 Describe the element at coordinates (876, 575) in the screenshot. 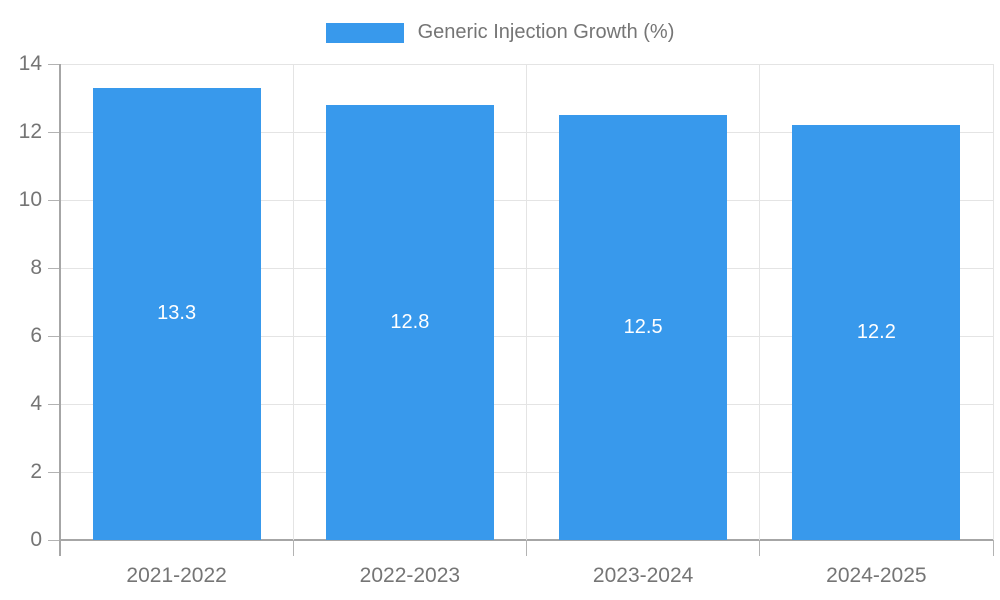

I see `x-tick-label: 2024-2025` at that location.